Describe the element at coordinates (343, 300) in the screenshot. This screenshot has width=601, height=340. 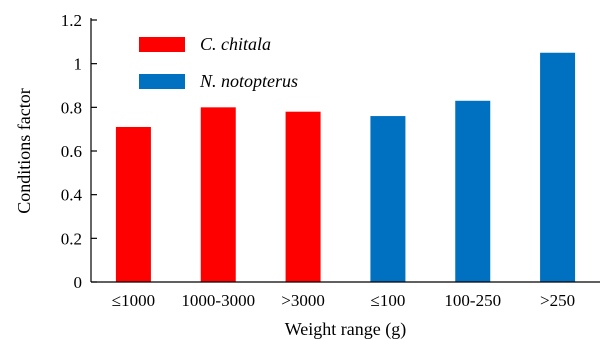
I see `x-ticks-group: ≤1000 1000-3000 >3000 ≤100 100-250 >250` at that location.